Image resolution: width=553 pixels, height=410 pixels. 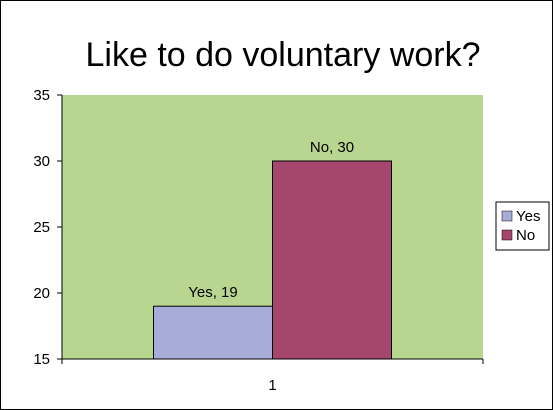 I want to click on y-tick-label: 30, so click(x=41, y=161).